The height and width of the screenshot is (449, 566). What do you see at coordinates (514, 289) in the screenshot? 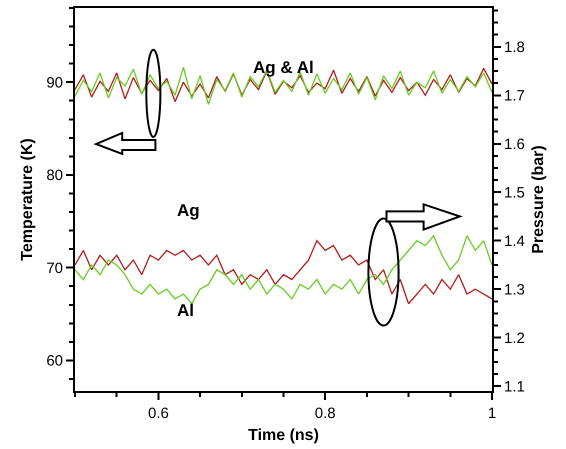
I see `y2-tick-label: 1.3` at bounding box center [514, 289].